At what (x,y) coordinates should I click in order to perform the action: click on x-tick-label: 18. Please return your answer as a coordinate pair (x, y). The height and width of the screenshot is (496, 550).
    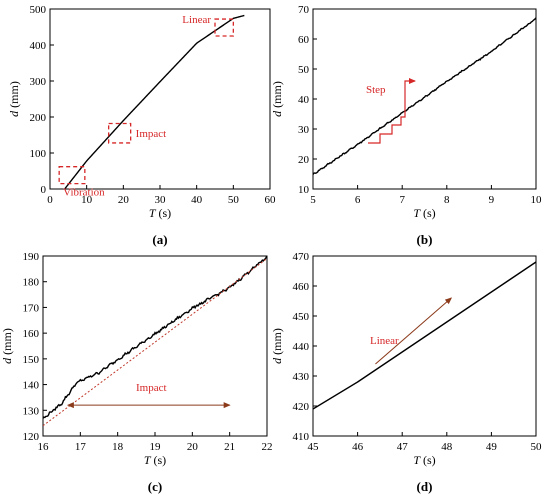
    Looking at the image, I should click on (118, 447).